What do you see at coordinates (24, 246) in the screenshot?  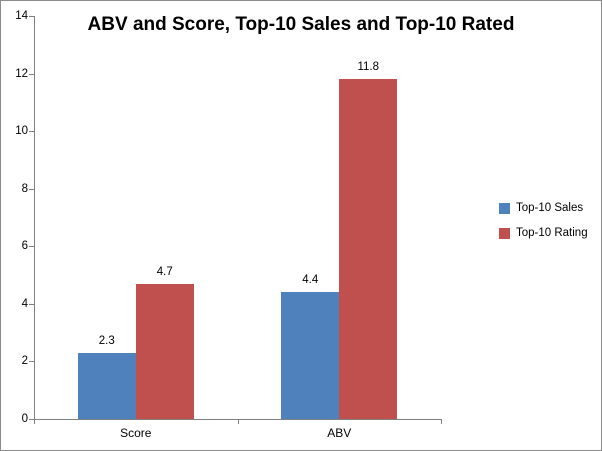 I see `y-tick-label-6: 6` at bounding box center [24, 246].